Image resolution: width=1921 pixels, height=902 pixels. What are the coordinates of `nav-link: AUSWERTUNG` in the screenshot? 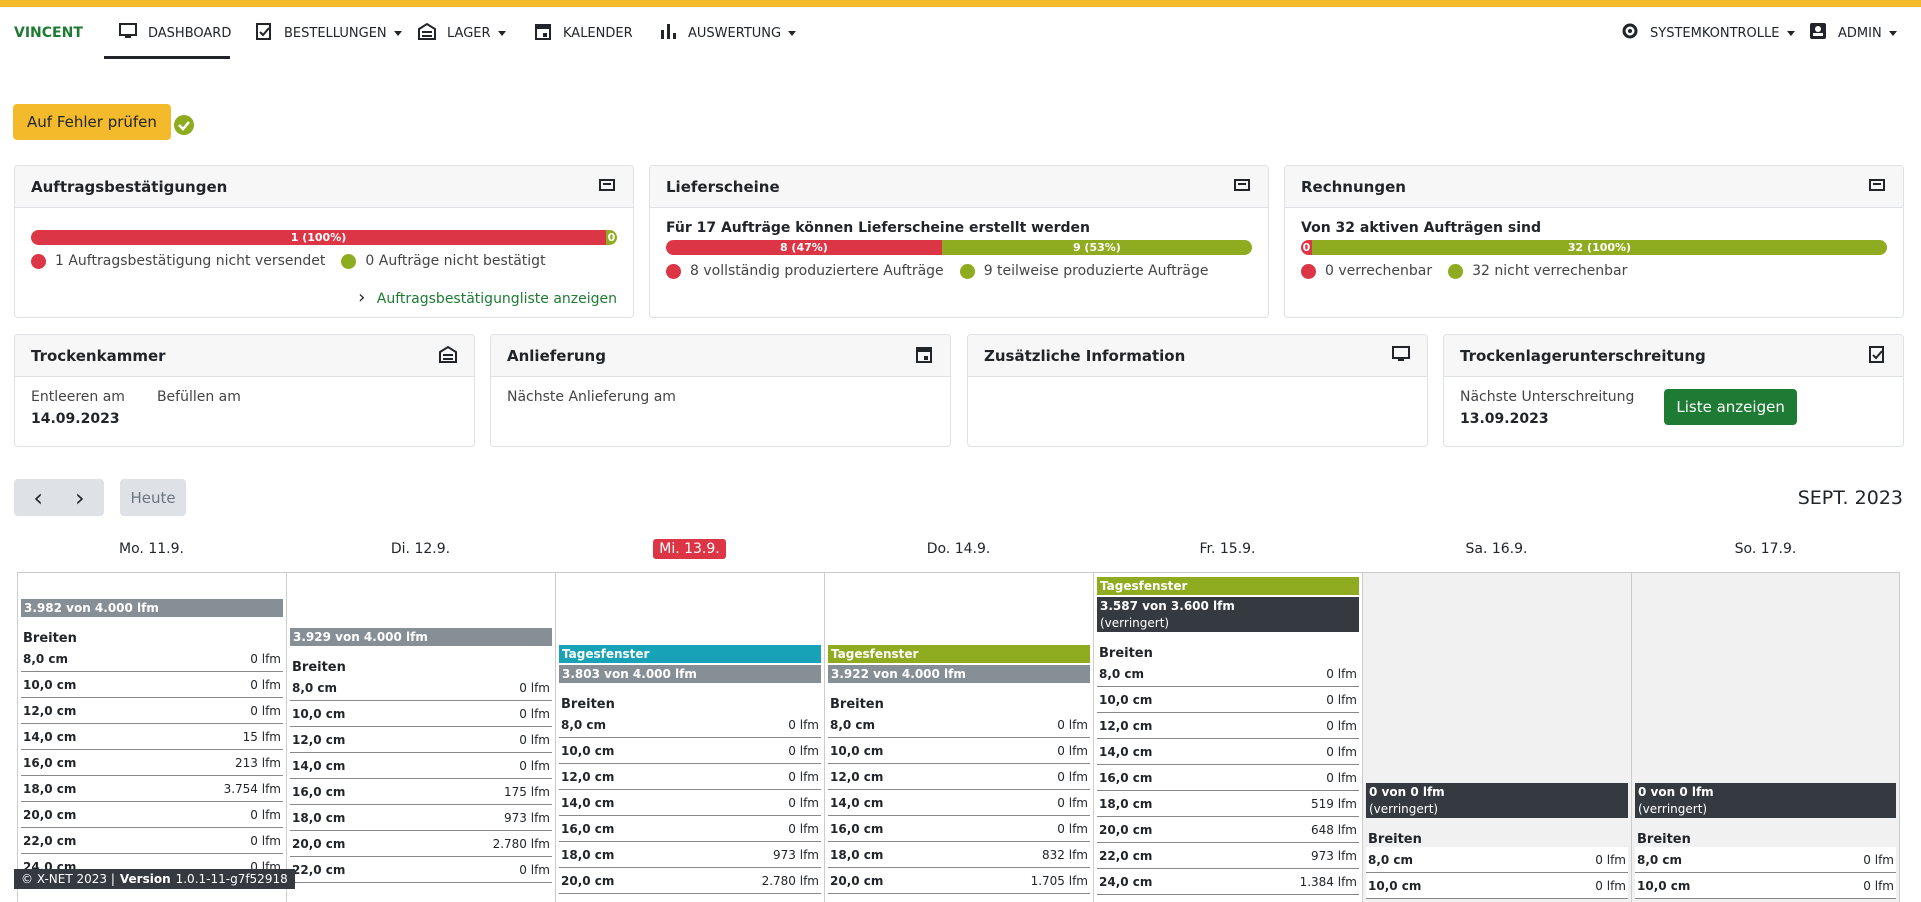 It's located at (727, 33).